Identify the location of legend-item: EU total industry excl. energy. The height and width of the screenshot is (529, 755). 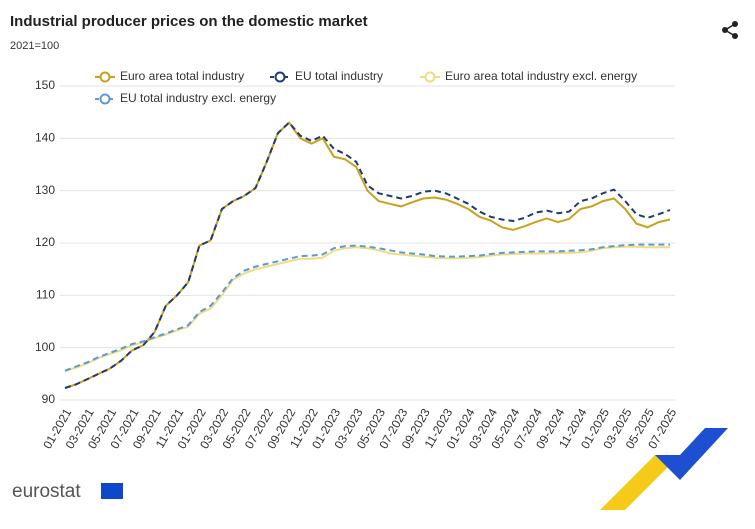
(185, 98).